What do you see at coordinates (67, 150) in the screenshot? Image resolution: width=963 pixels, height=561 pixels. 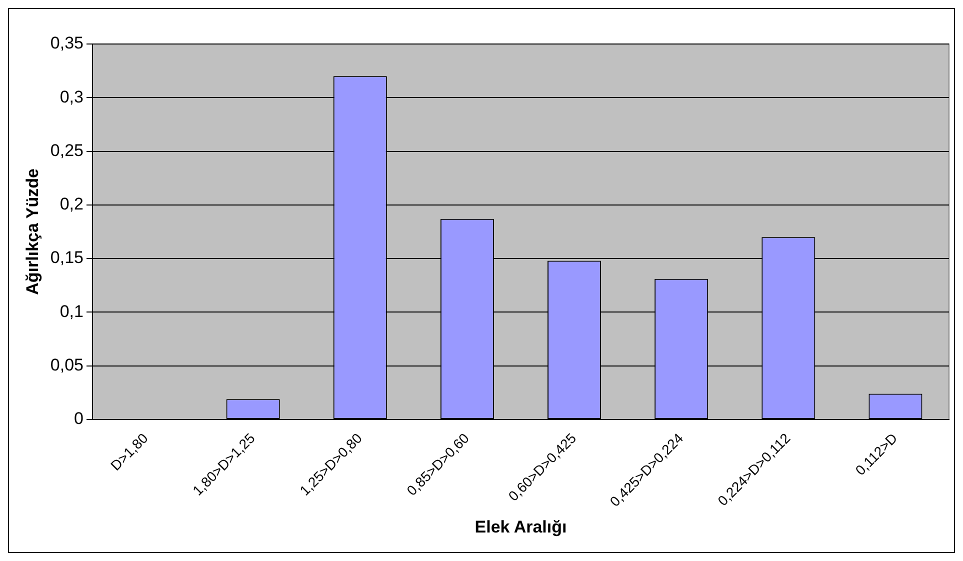 I see `y-tick-label: 0,25` at bounding box center [67, 150].